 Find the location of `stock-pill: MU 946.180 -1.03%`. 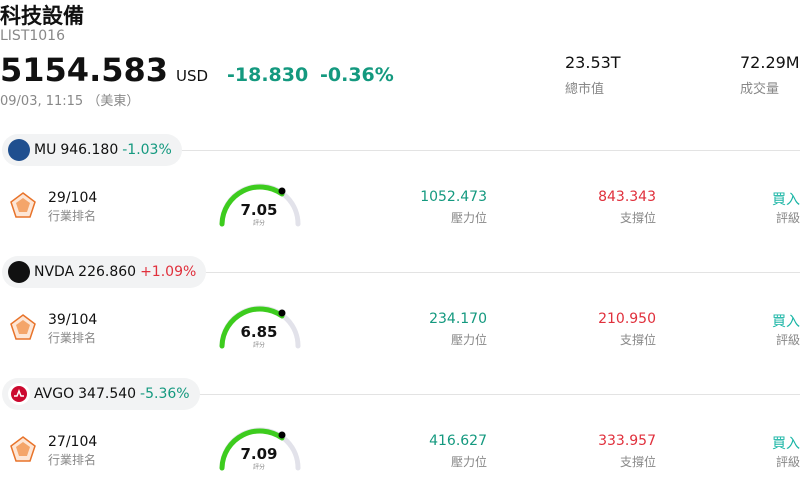

stock-pill: MU 946.180 -1.03% is located at coordinates (92, 150).